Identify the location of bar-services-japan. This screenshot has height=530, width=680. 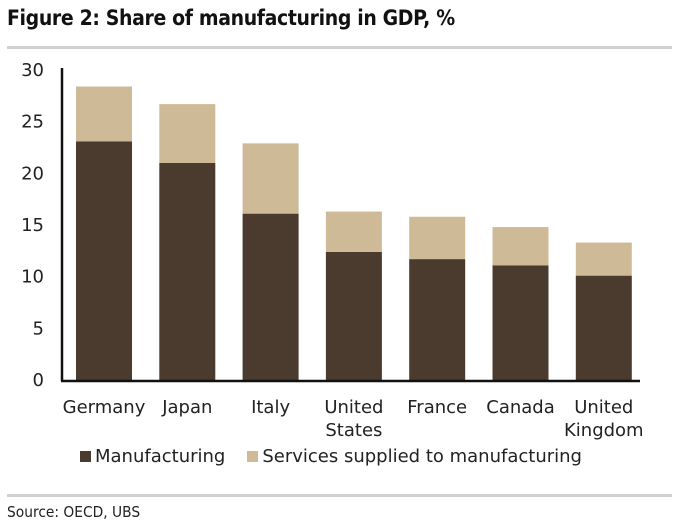
(187, 133).